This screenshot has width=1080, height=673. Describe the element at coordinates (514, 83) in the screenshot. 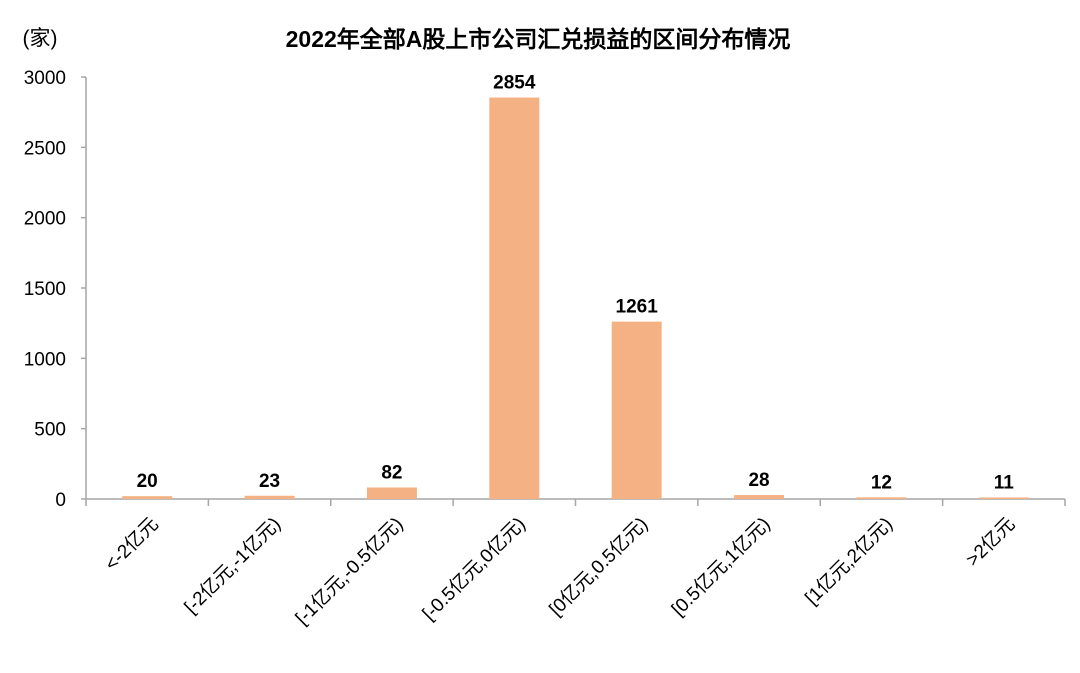

I see `data-label: 2854` at that location.